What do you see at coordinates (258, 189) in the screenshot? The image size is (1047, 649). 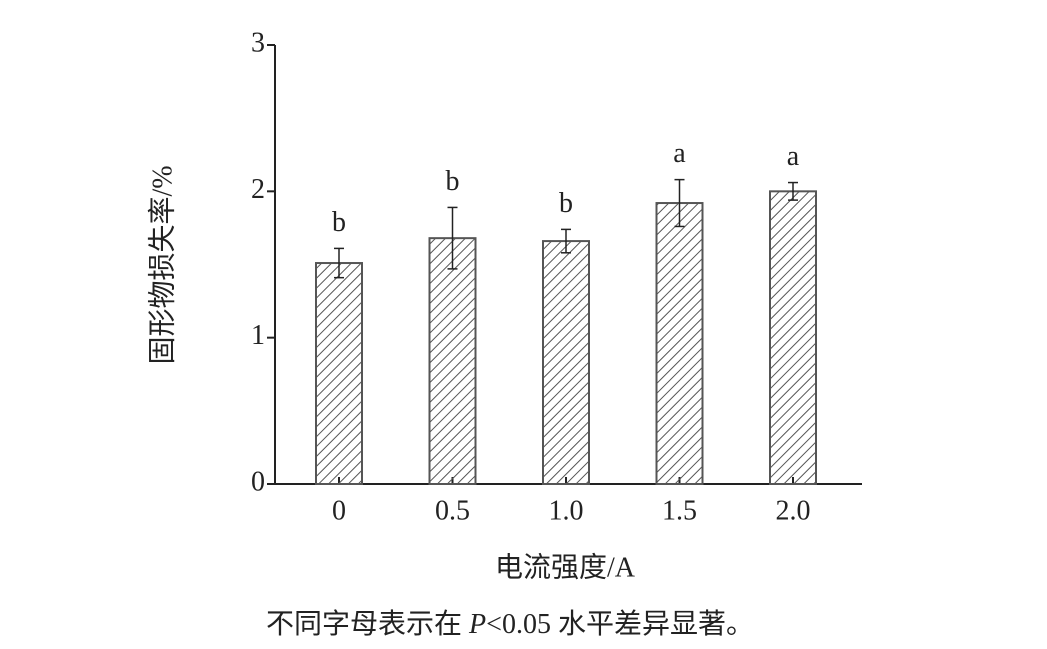 I see `y-tick-label: 2` at bounding box center [258, 189].